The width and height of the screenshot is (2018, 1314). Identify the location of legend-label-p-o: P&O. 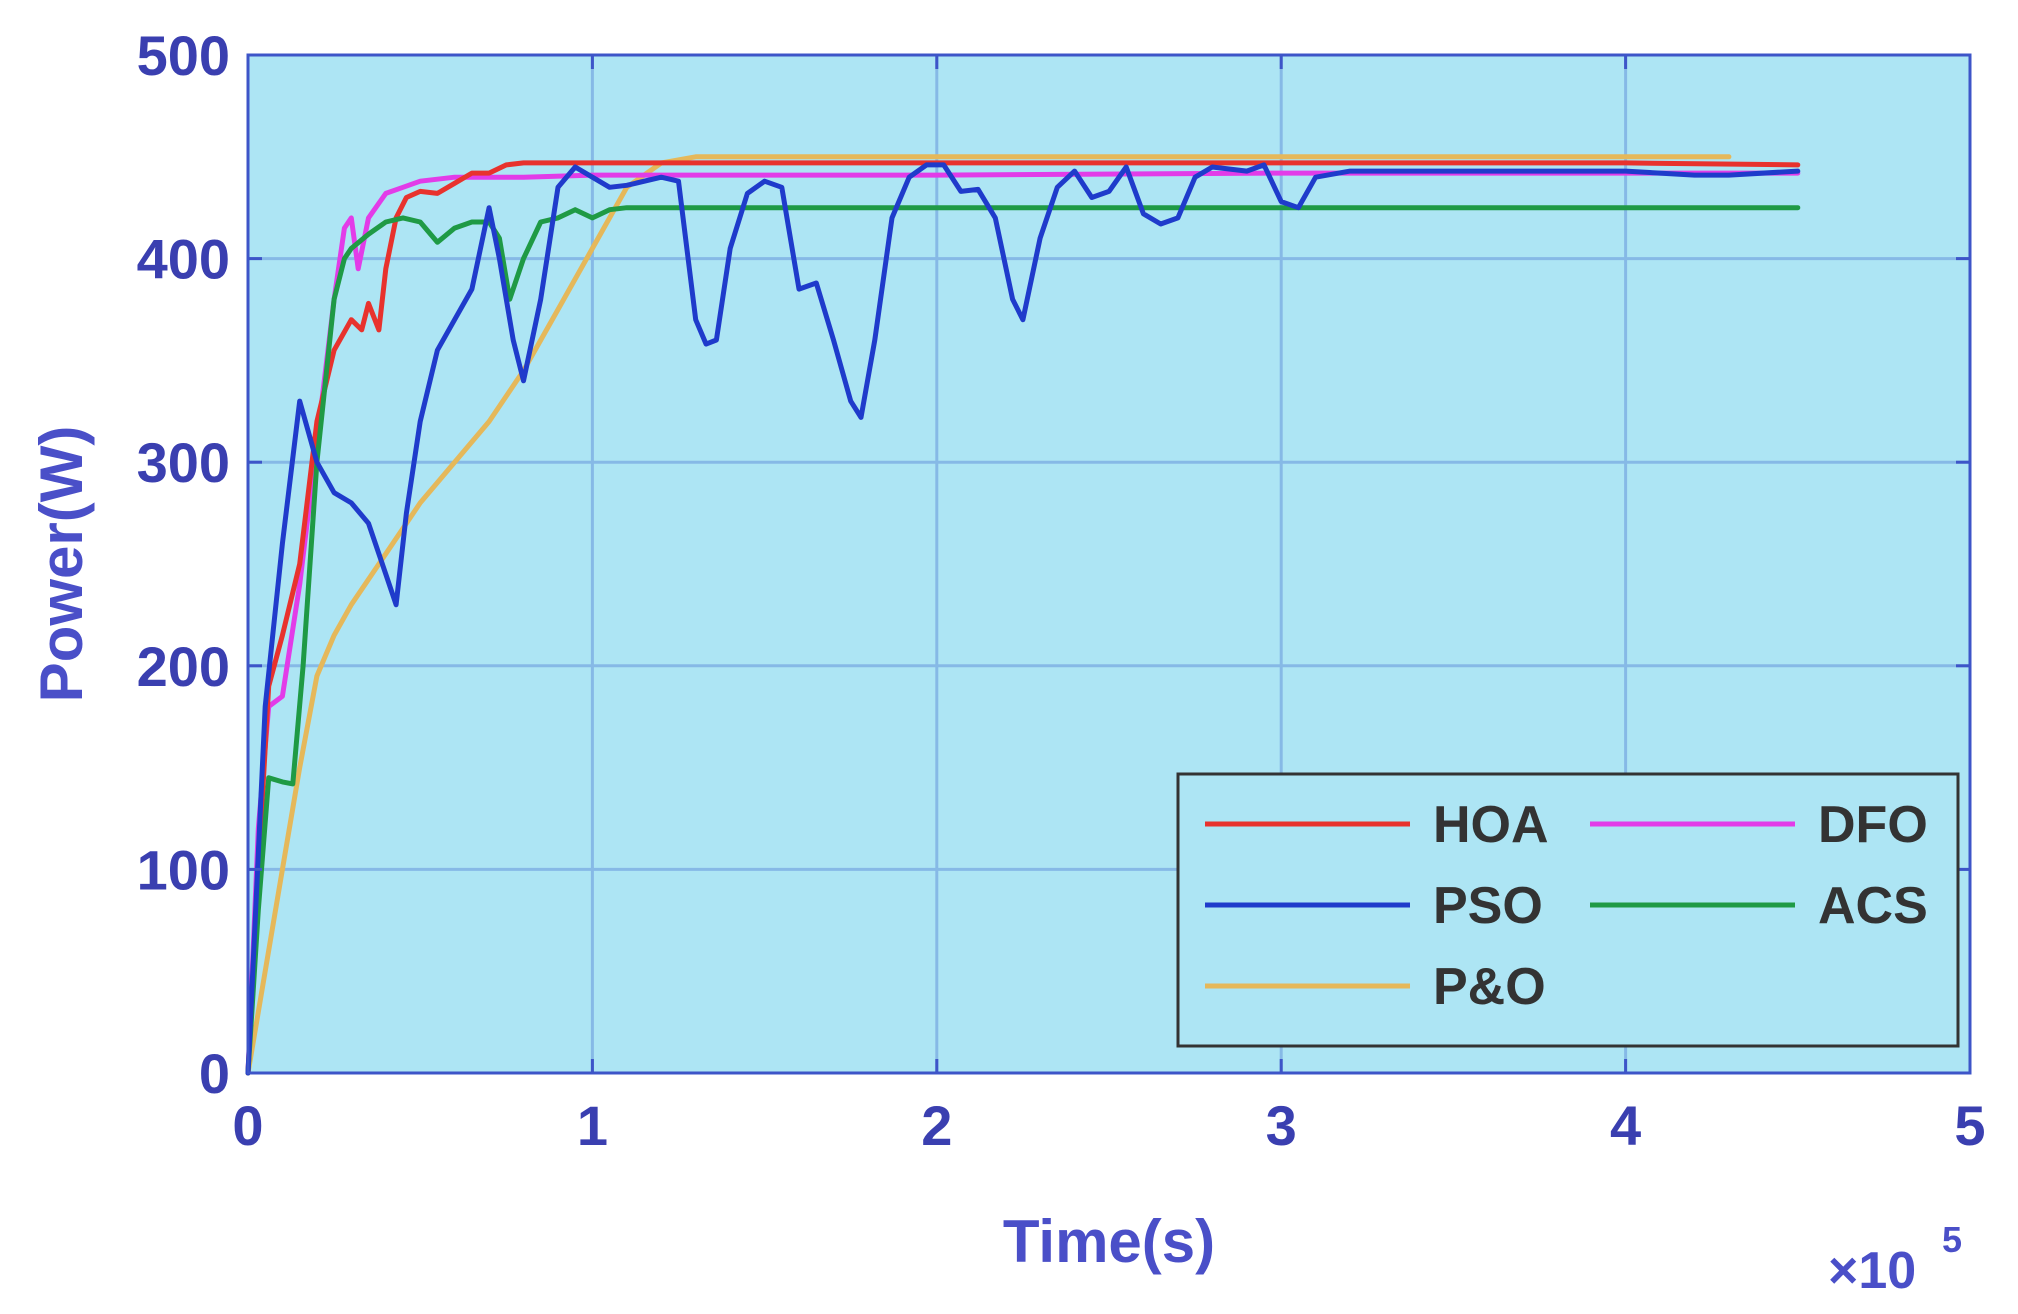
(1489, 987).